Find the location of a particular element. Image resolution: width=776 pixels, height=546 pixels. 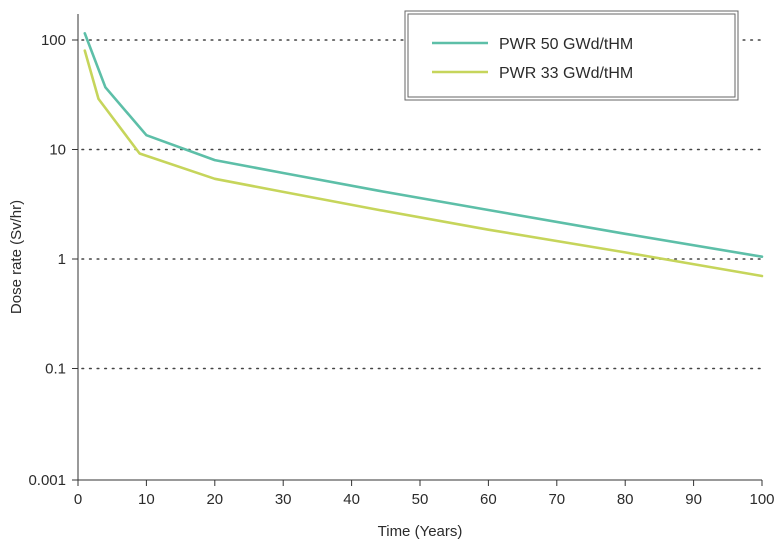

x-tick-label: 20 is located at coordinates (214, 499).